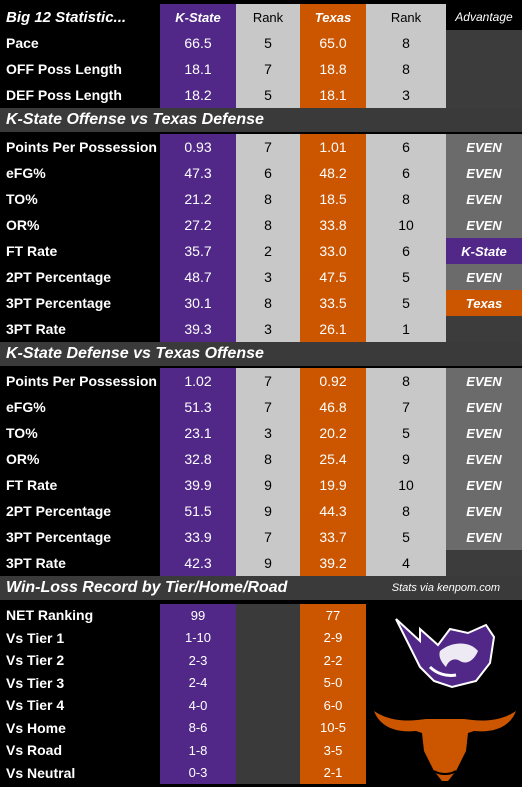  What do you see at coordinates (333, 277) in the screenshot?
I see `texas-value: 47.5` at bounding box center [333, 277].